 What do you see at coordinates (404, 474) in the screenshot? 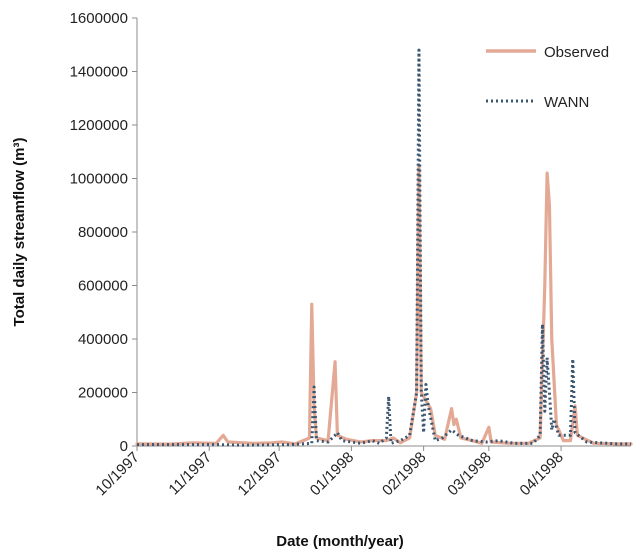
I see `x-tick-label: 02/1998` at bounding box center [404, 474].